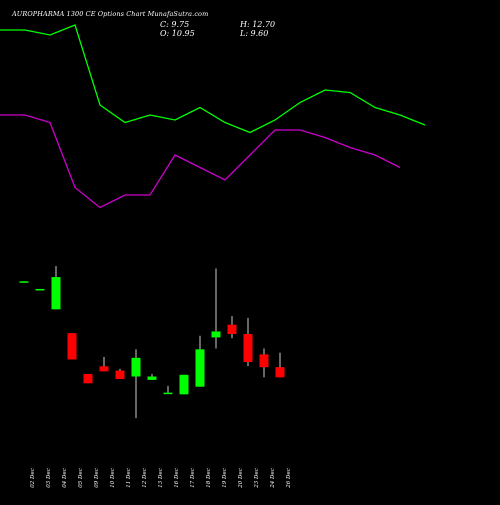 This screenshot has height=505, width=500. I want to click on x-tick-label: 20 Dec, so click(241, 478).